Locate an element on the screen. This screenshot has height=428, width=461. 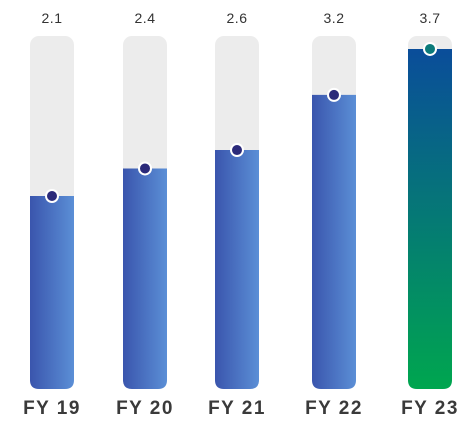
category-label: FY 20 is located at coordinates (145, 409).